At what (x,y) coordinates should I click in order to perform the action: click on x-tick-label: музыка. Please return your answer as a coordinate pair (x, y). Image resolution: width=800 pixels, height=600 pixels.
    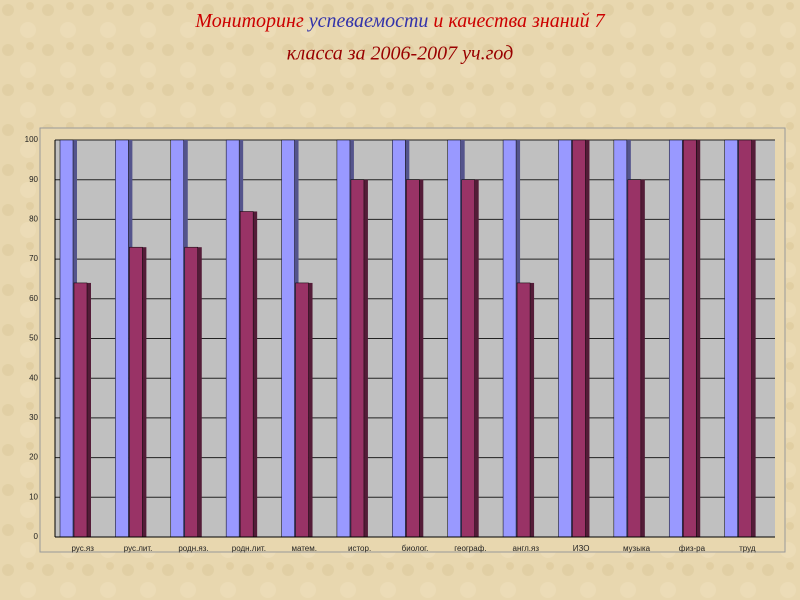
    Looking at the image, I should click on (637, 548).